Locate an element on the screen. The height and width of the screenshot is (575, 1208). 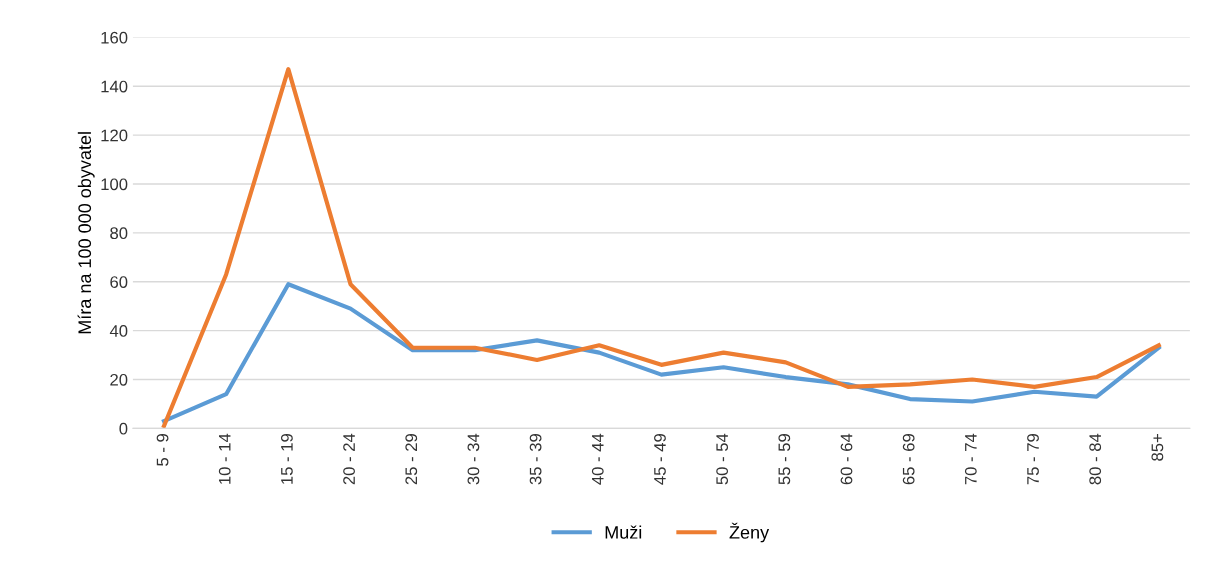
x-tick-label: 70 - 74 is located at coordinates (970, 459).